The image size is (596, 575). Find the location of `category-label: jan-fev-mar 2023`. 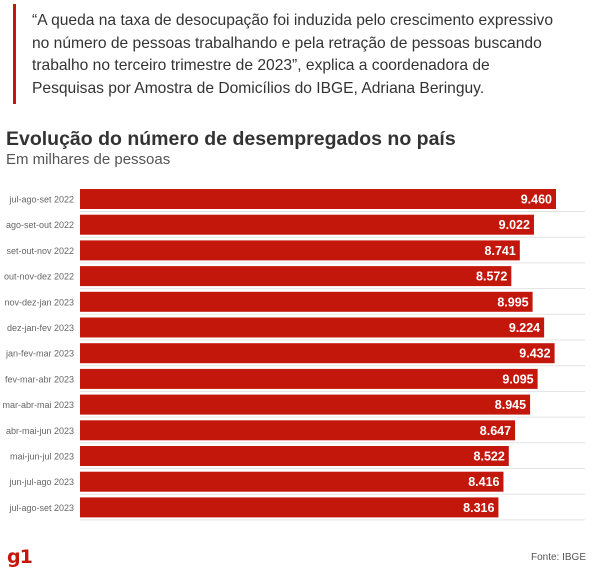

category-label: jan-fev-mar 2023 is located at coordinates (39, 354).